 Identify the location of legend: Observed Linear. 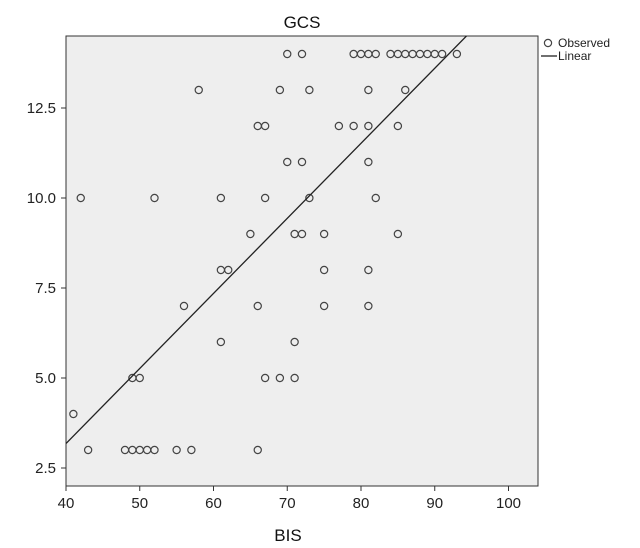
(575, 49).